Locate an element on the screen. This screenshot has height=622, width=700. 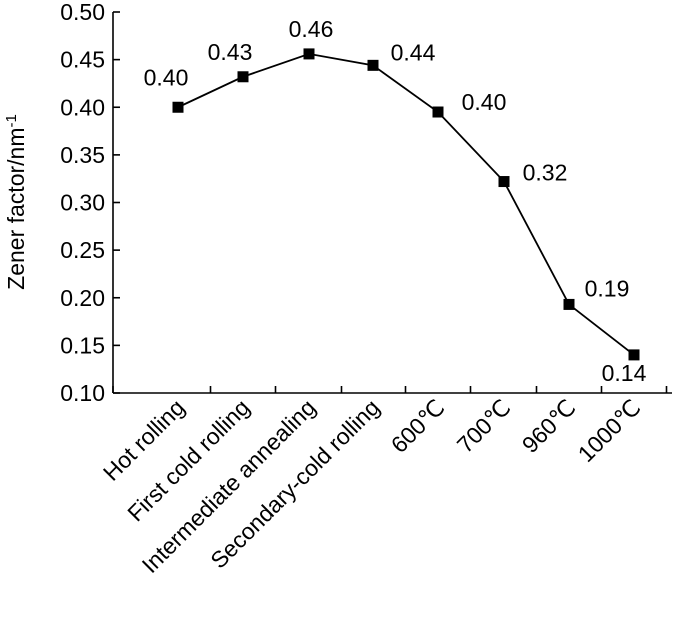
x-category-label: 1000℃ is located at coordinates (609, 430).